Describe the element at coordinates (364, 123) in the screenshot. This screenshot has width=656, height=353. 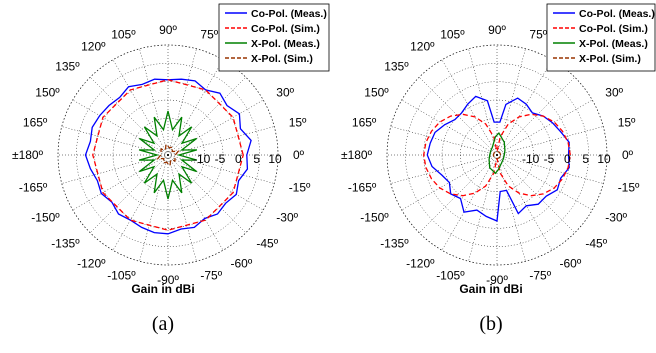
I see `angle-label: 165º` at that location.